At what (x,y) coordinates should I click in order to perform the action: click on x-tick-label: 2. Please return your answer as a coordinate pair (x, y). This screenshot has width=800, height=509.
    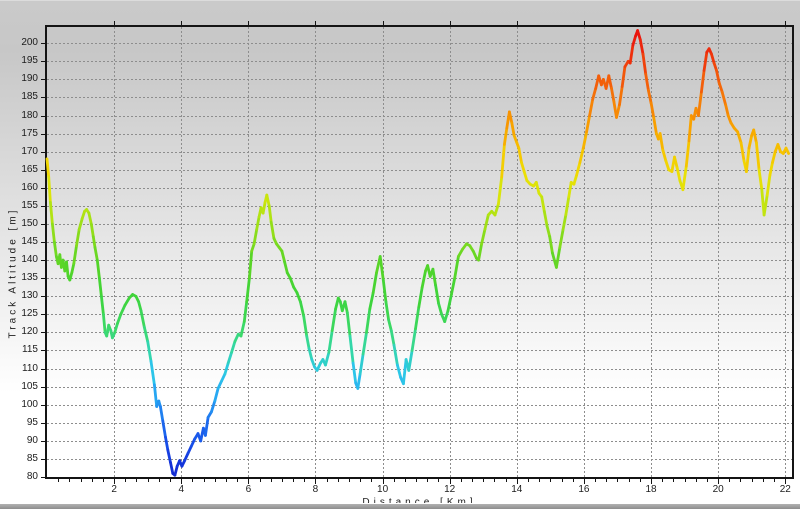
    Looking at the image, I should click on (114, 489).